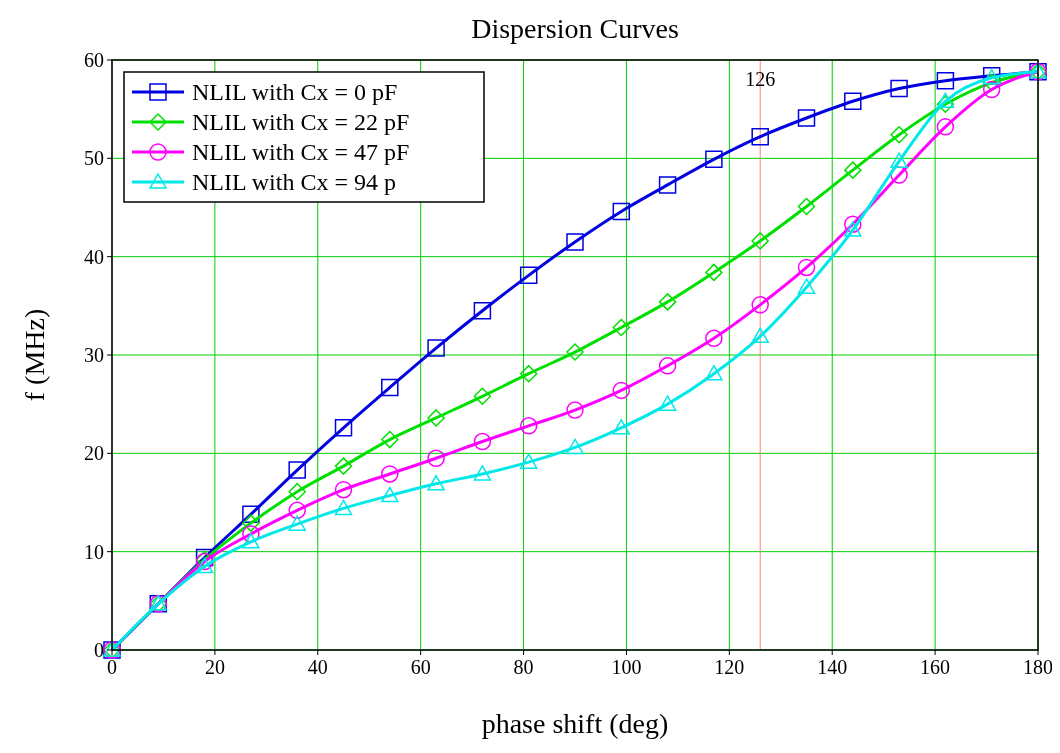 Image resolution: width=1060 pixels, height=753 pixels. I want to click on x-axis-title: phase shift (deg), so click(575, 723).